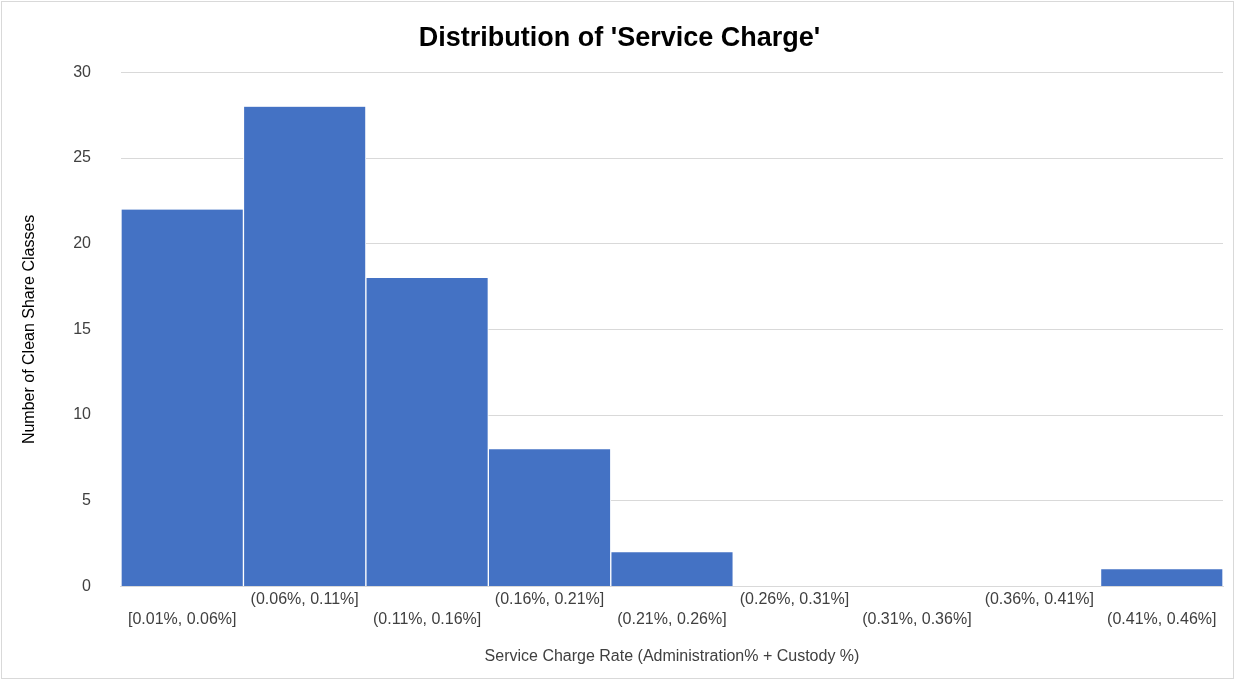 This screenshot has height=680, width=1235. Describe the element at coordinates (87, 585) in the screenshot. I see `y-tick-label: 0` at that location.